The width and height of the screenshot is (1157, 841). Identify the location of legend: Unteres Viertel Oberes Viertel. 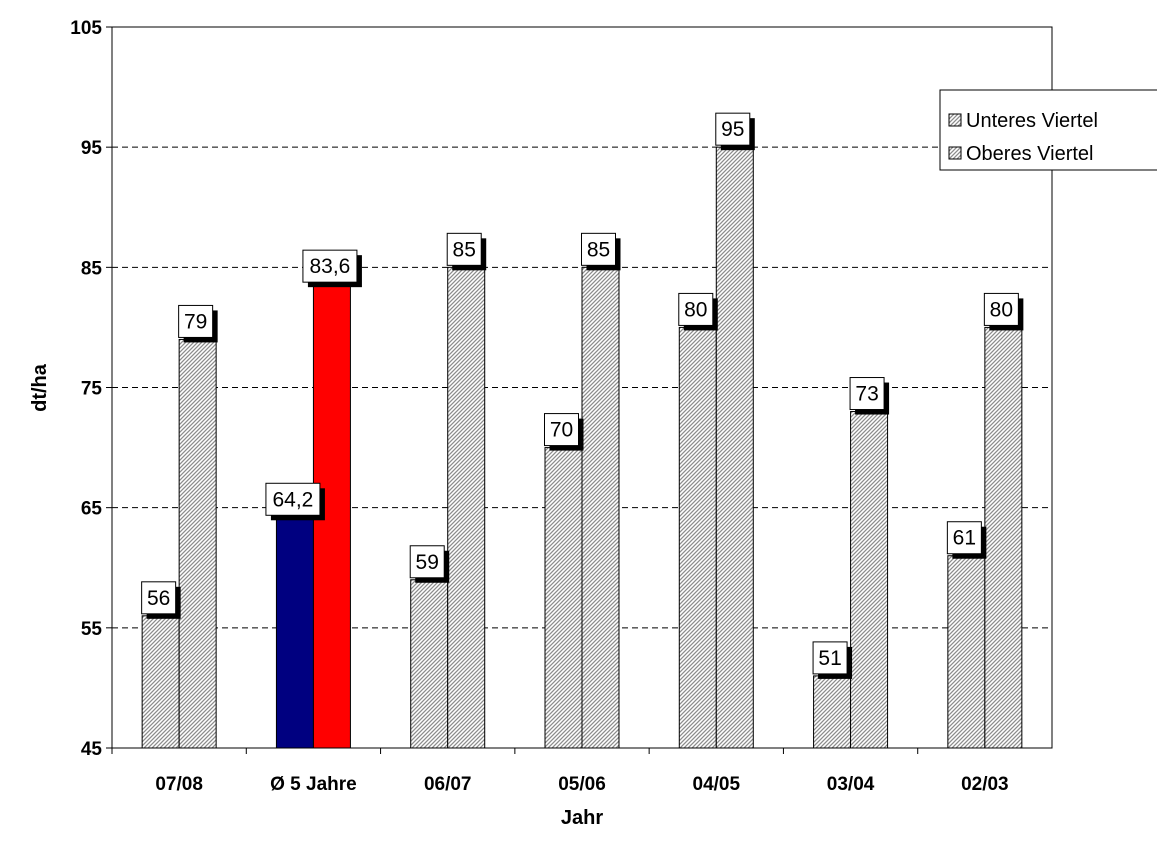
(1048, 130).